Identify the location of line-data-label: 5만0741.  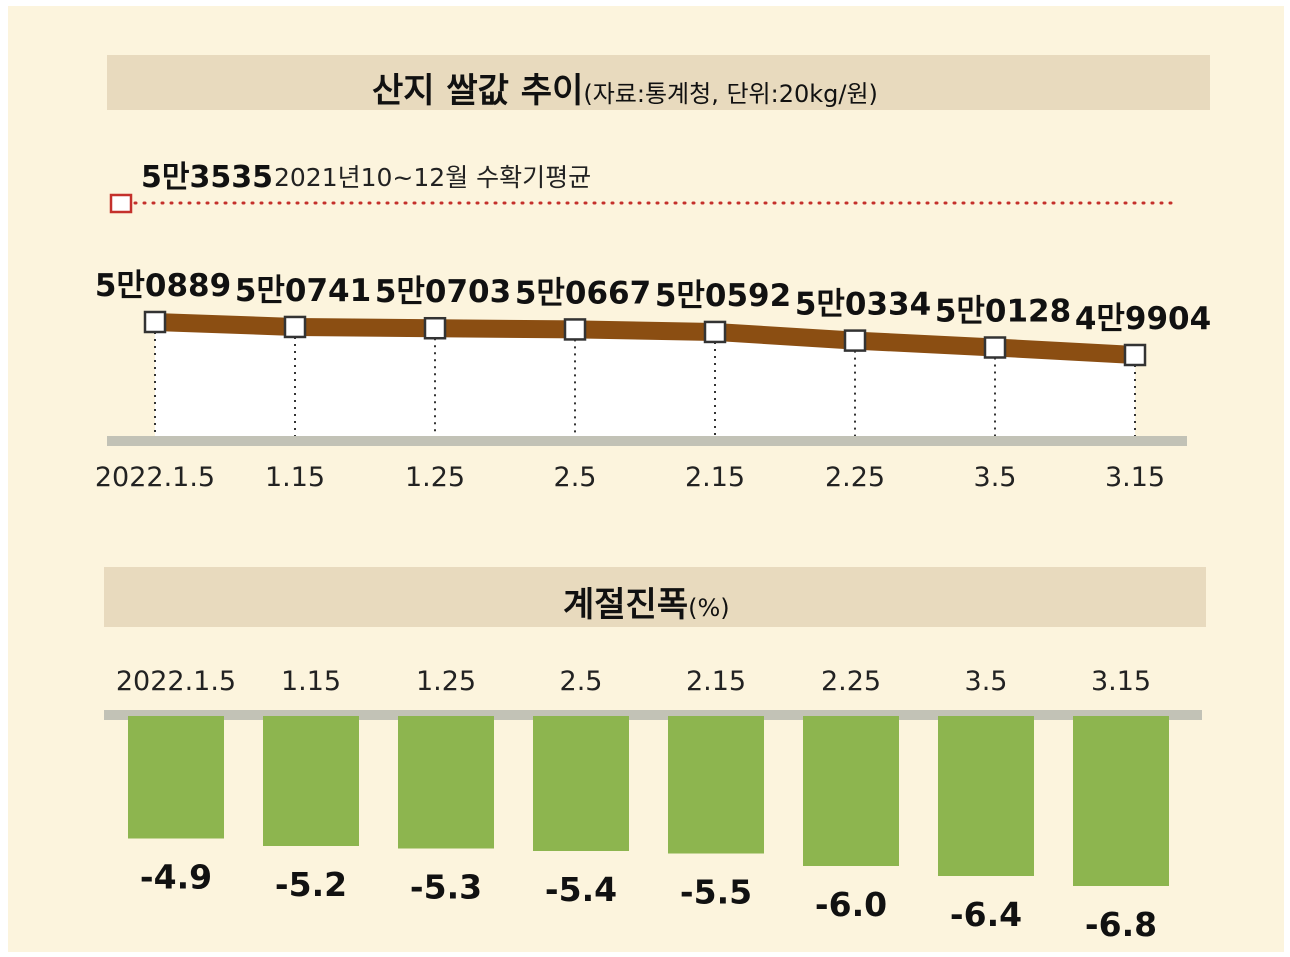
(303, 291).